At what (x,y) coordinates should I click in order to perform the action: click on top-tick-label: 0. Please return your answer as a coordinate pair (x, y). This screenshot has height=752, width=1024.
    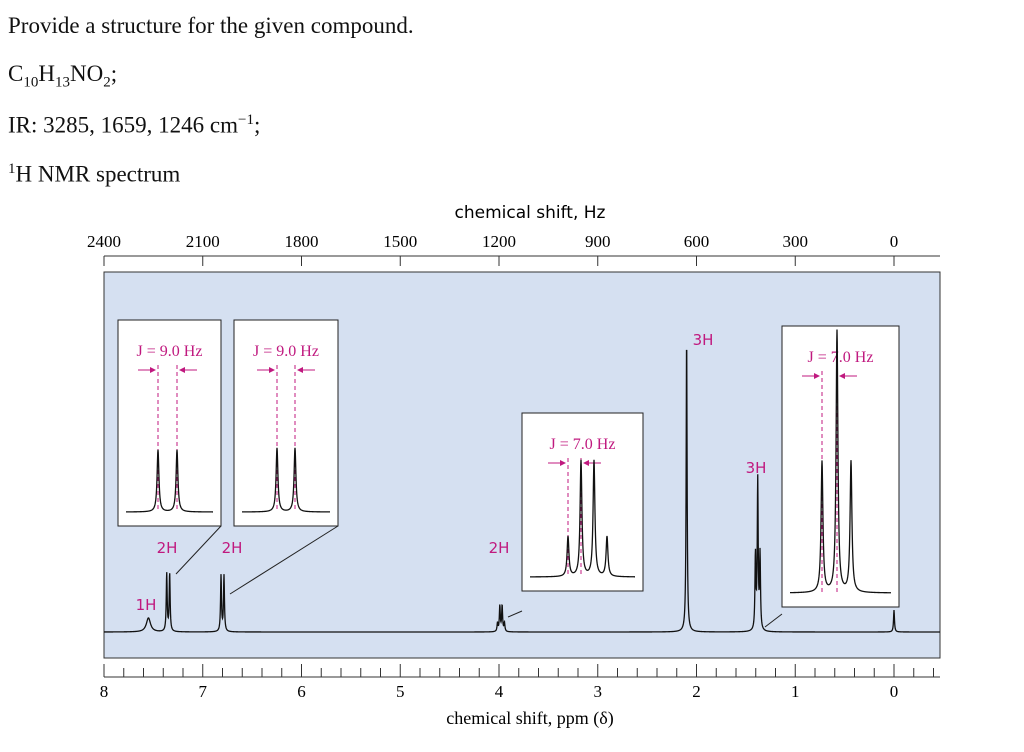
    Looking at the image, I should click on (894, 241).